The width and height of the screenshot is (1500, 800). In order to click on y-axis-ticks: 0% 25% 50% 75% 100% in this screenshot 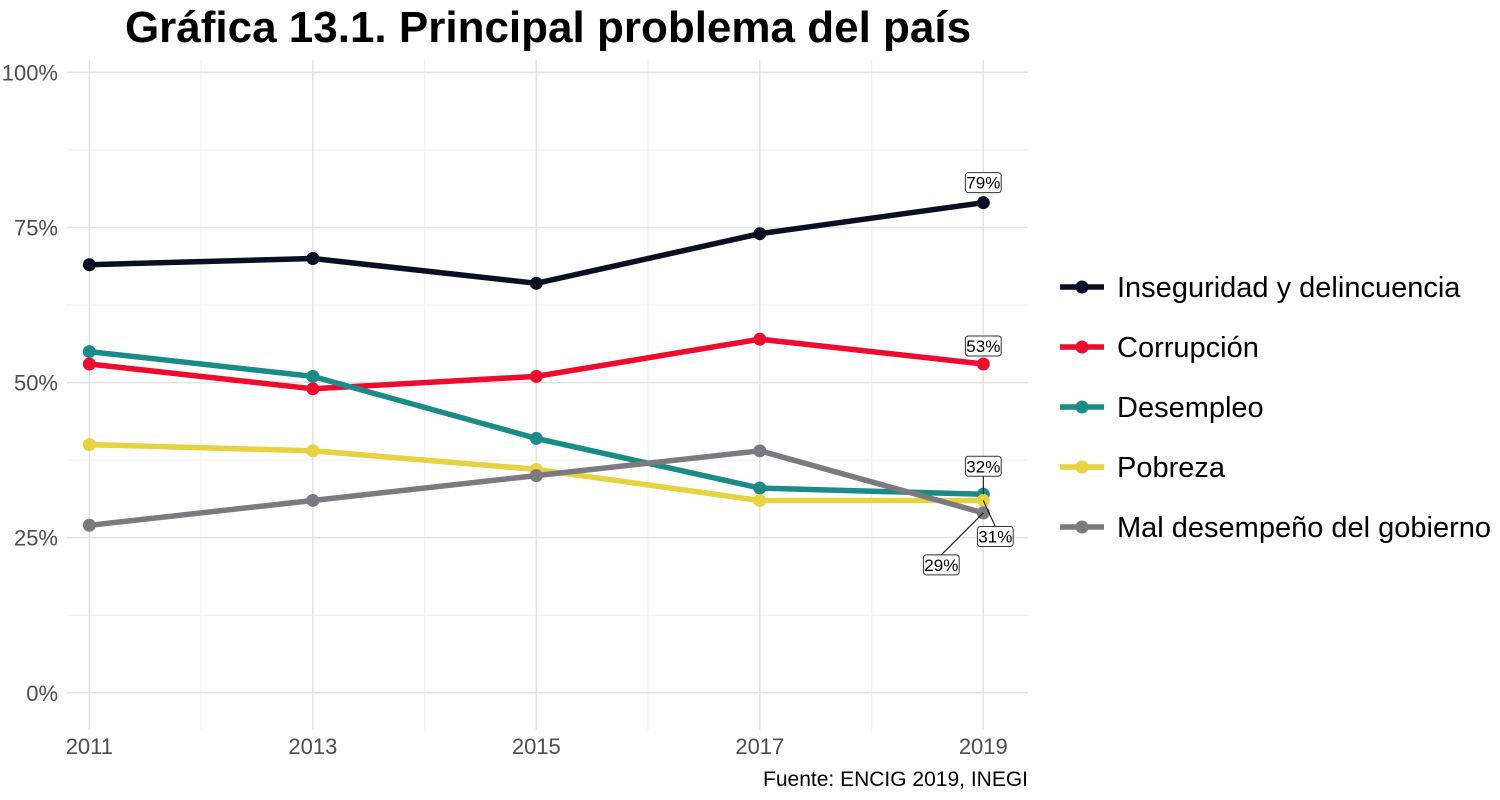, I will do `click(30, 382)`.